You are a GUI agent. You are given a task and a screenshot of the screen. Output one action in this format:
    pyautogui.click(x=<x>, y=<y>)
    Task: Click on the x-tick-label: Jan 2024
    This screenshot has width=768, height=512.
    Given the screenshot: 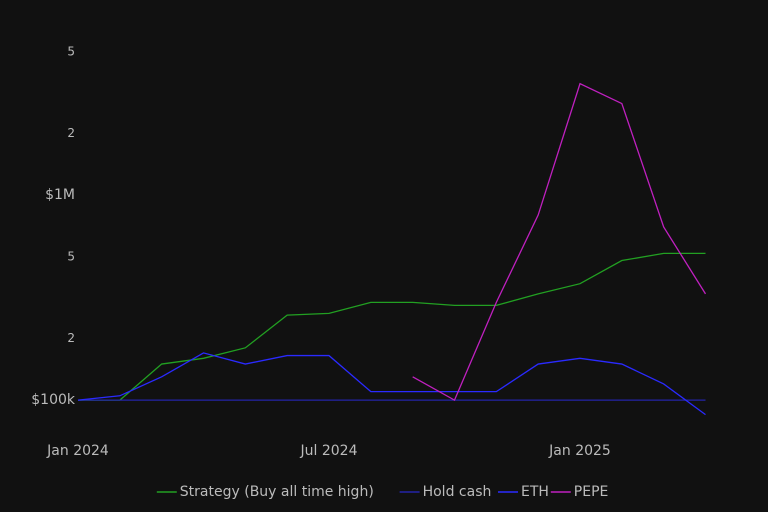 What is the action you would take?
    pyautogui.click(x=77, y=451)
    